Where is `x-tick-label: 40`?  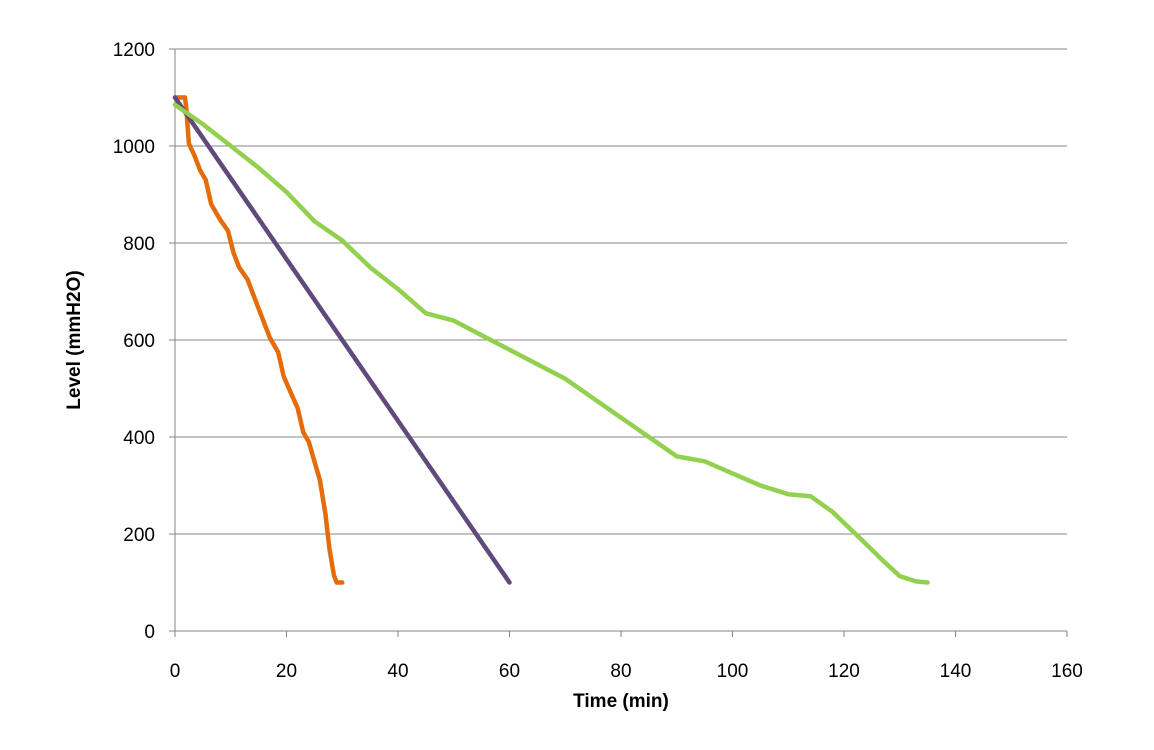 x-tick-label: 40 is located at coordinates (397, 671).